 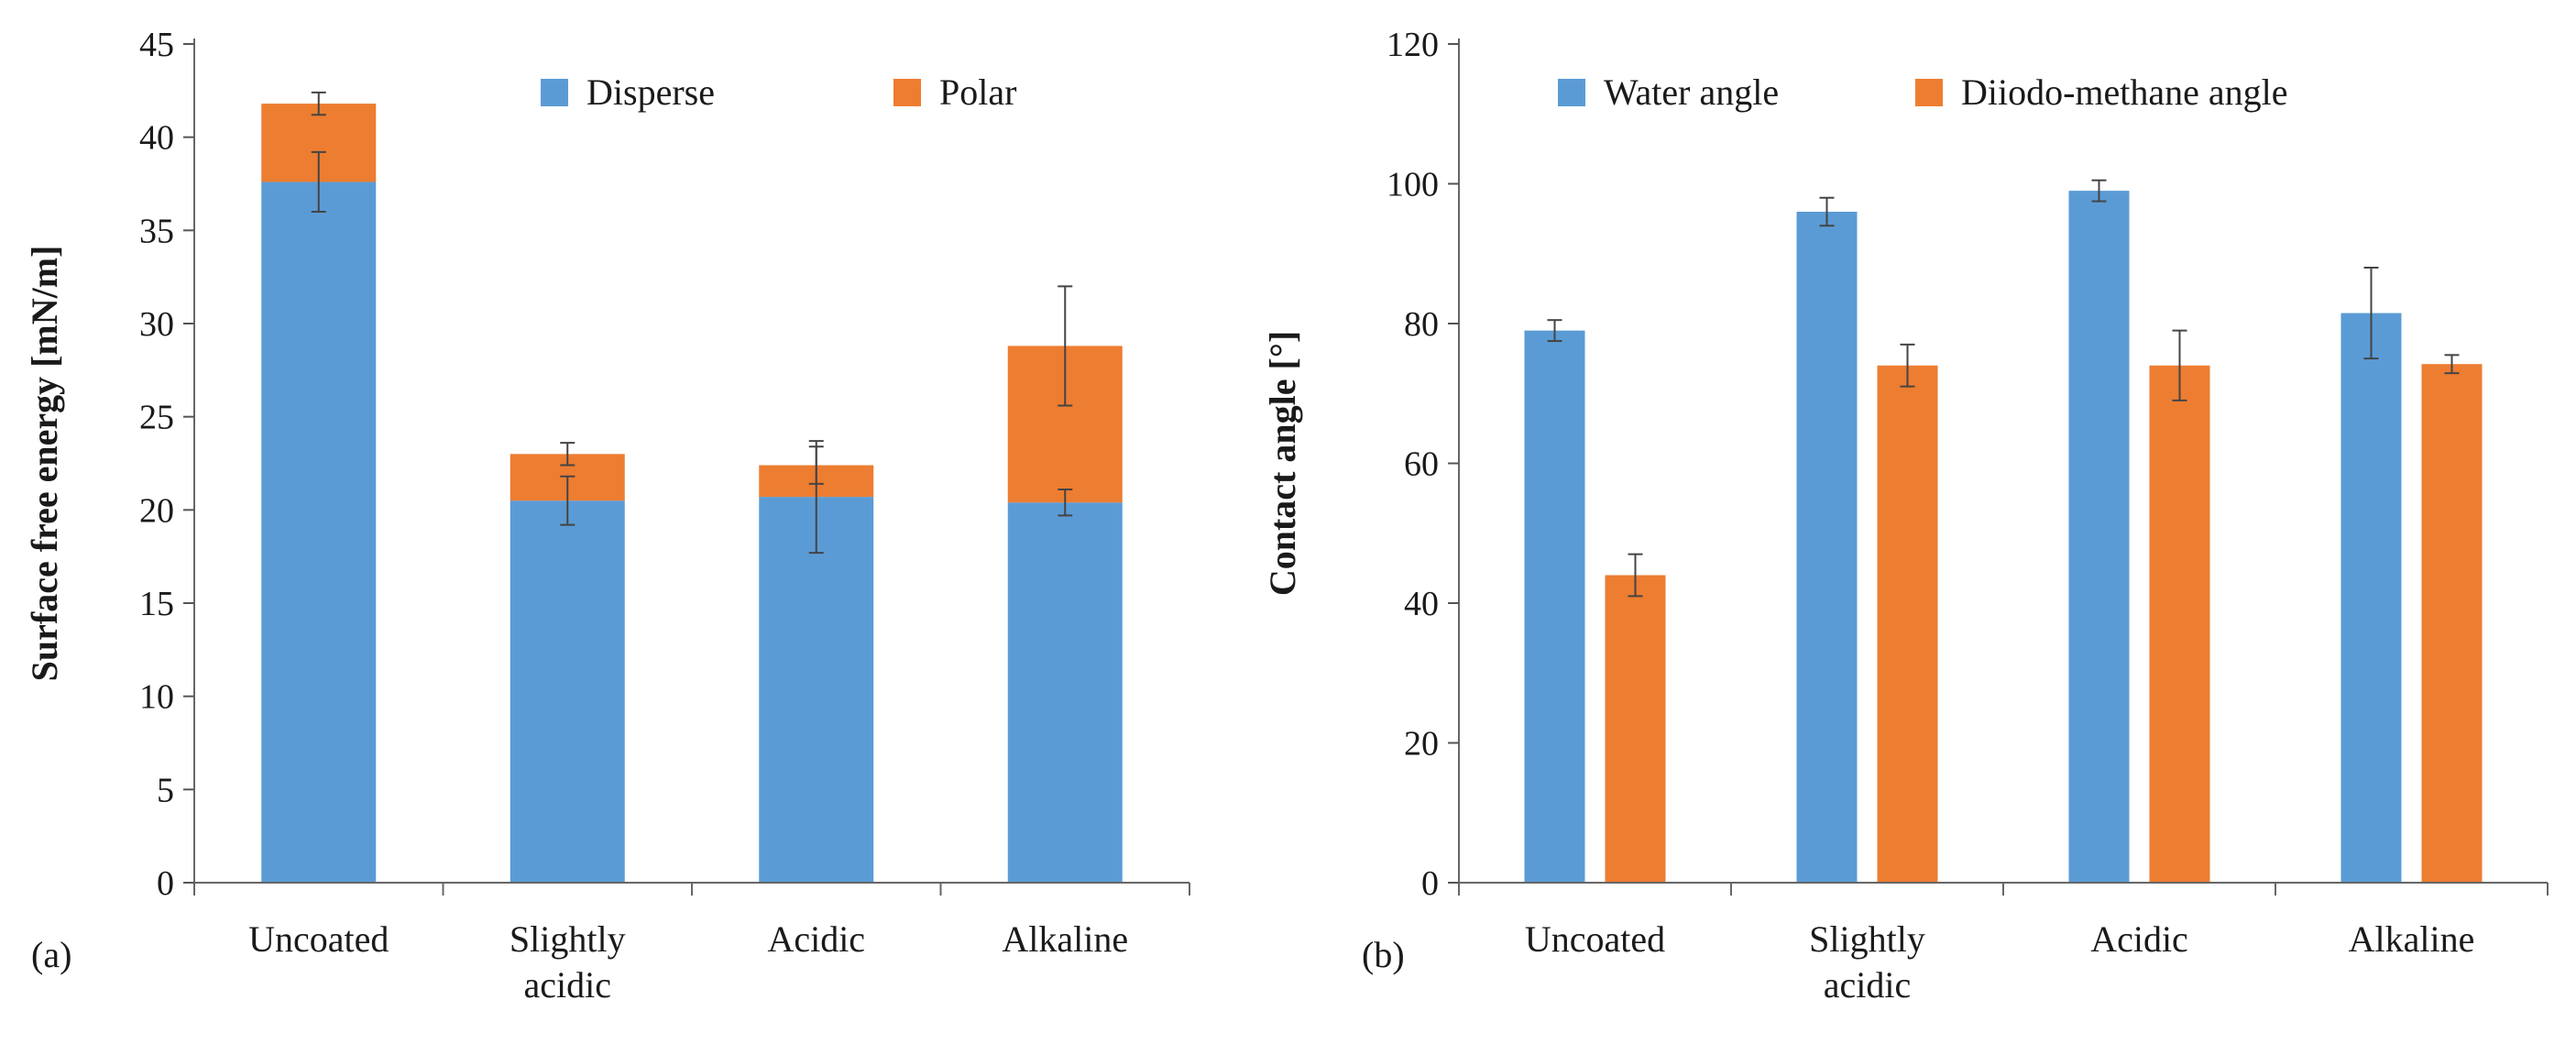 What do you see at coordinates (44, 464) in the screenshot?
I see `panel-a-y-axis-title: Surface free energy [mN/m]` at bounding box center [44, 464].